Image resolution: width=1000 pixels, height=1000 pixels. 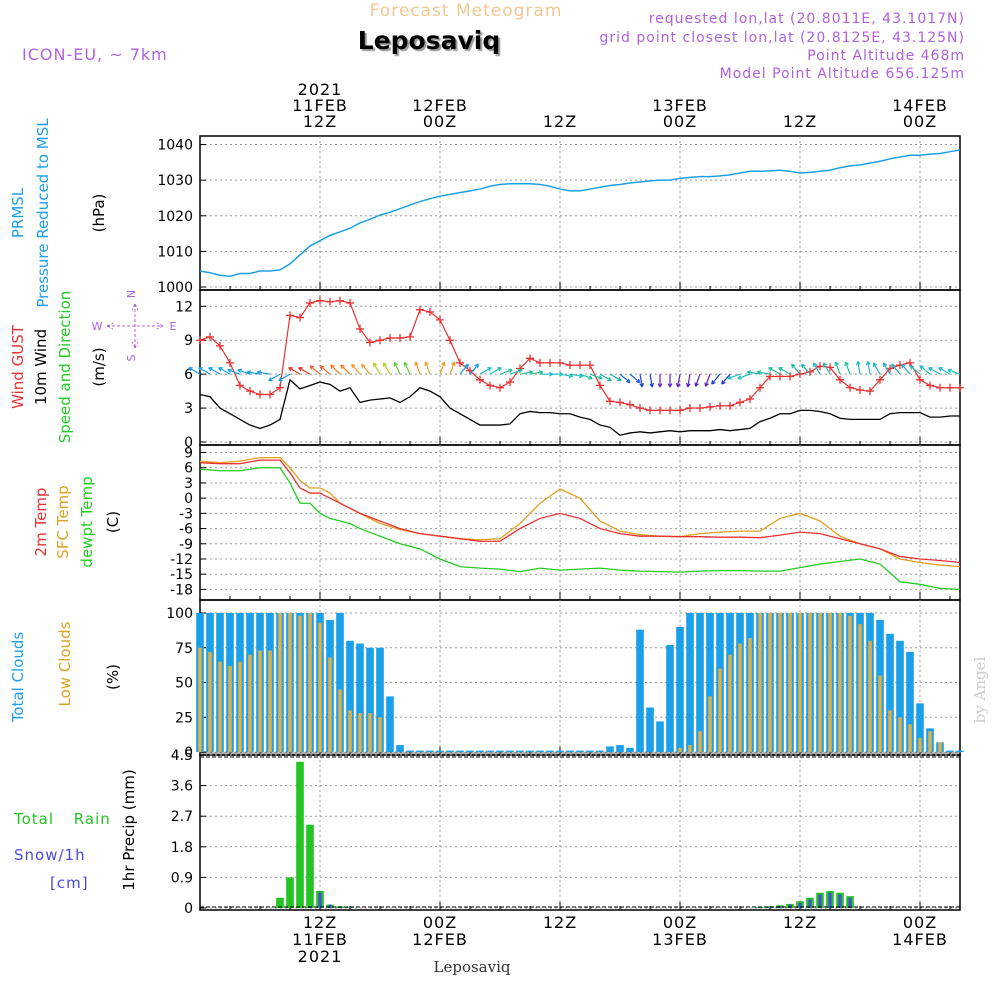 What do you see at coordinates (175, 217) in the screenshot?
I see `pressure-ytick-label: 1020` at bounding box center [175, 217].